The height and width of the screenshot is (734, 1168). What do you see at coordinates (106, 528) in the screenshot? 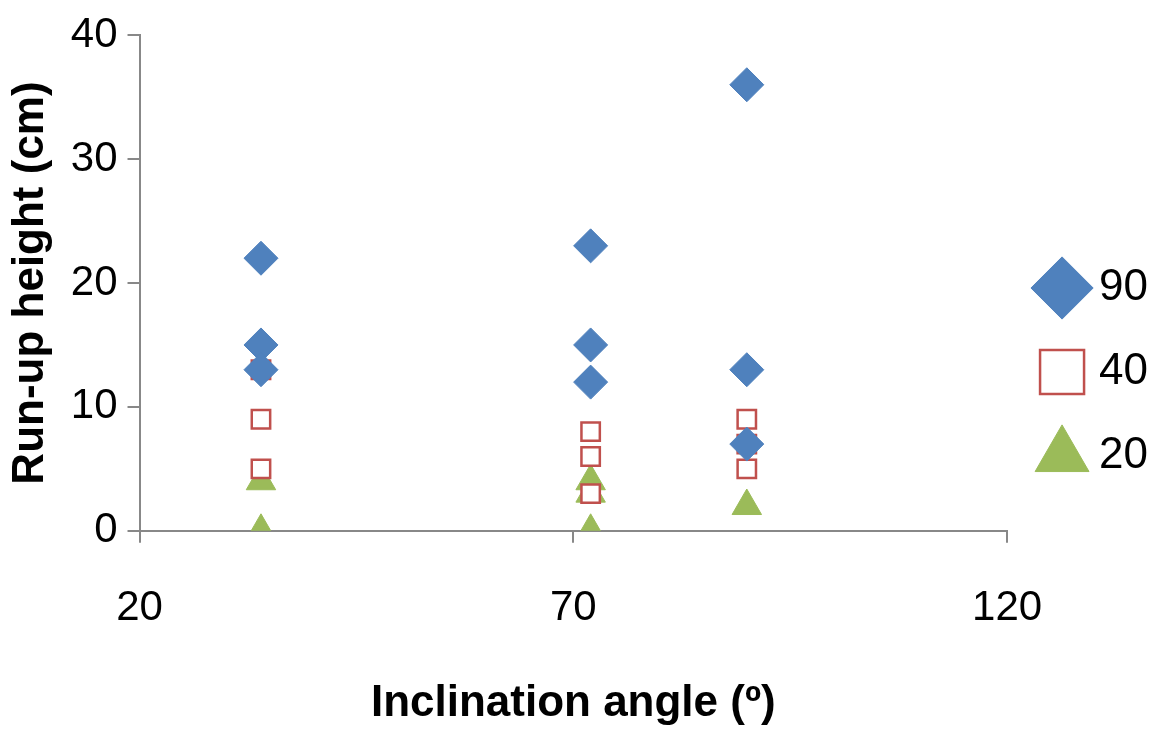
I see `y-tick-label: 0` at bounding box center [106, 528].